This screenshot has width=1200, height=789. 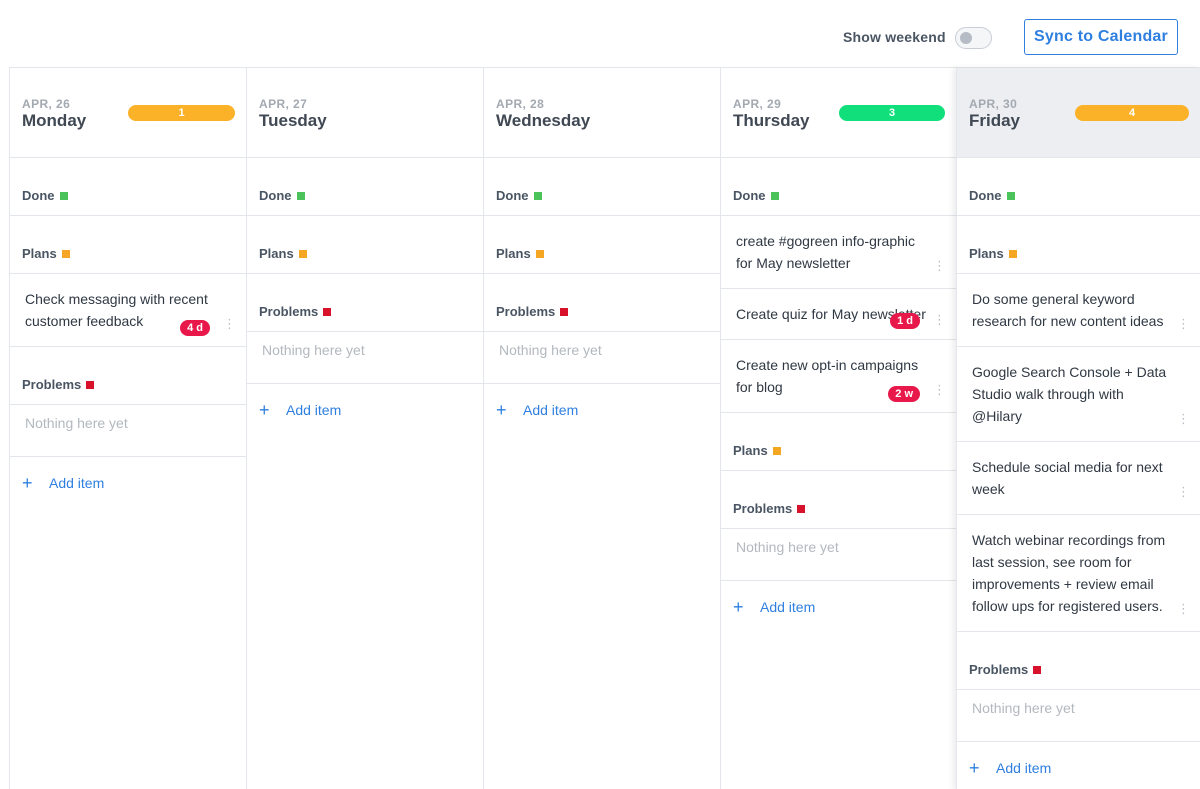 What do you see at coordinates (602, 113) in the screenshot?
I see `day-header: APR, 28 Wednesday` at bounding box center [602, 113].